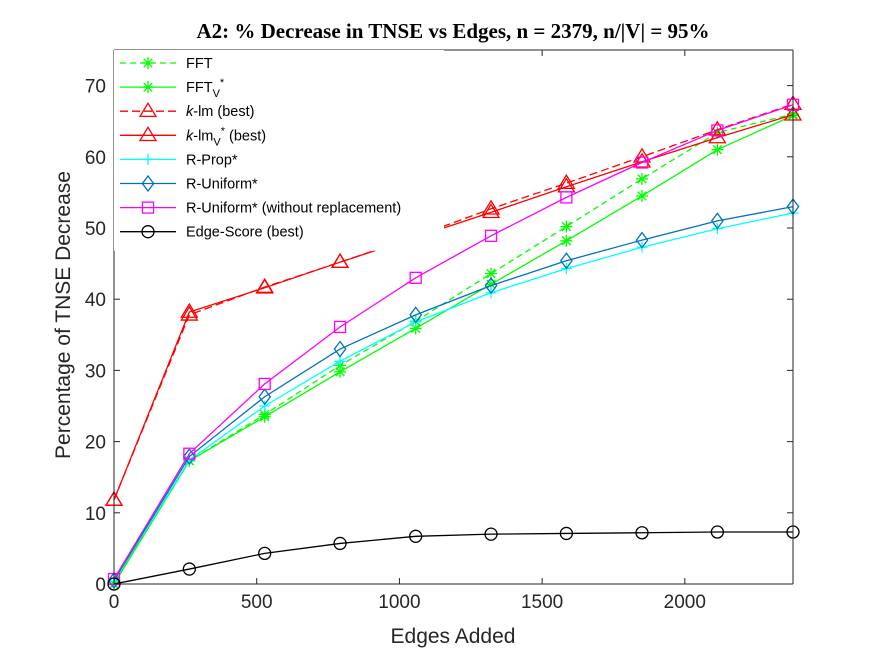 This screenshot has height=661, width=875. Describe the element at coordinates (100, 585) in the screenshot. I see `y-tick-label-0: 0` at that location.